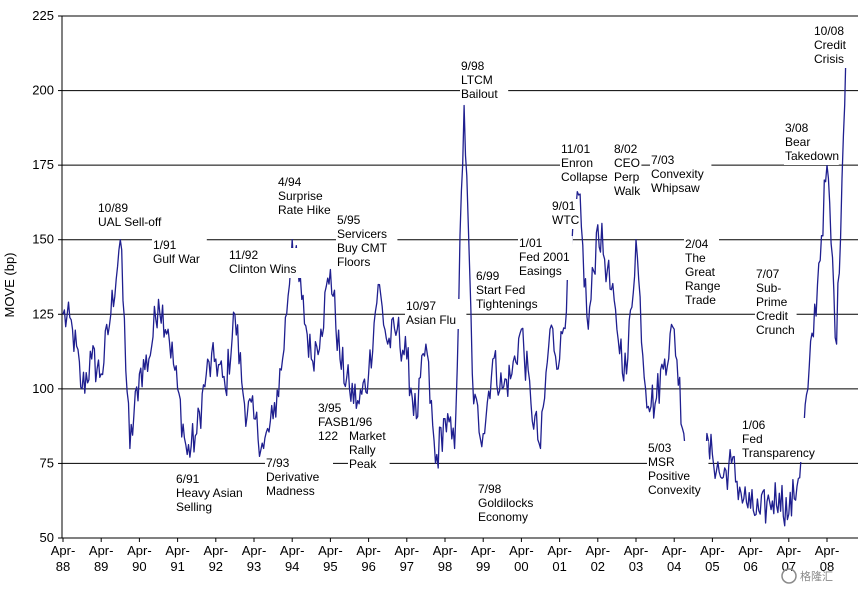 The height and width of the screenshot is (592, 865). I want to click on x-tick-label: Apr-90, so click(139, 558).